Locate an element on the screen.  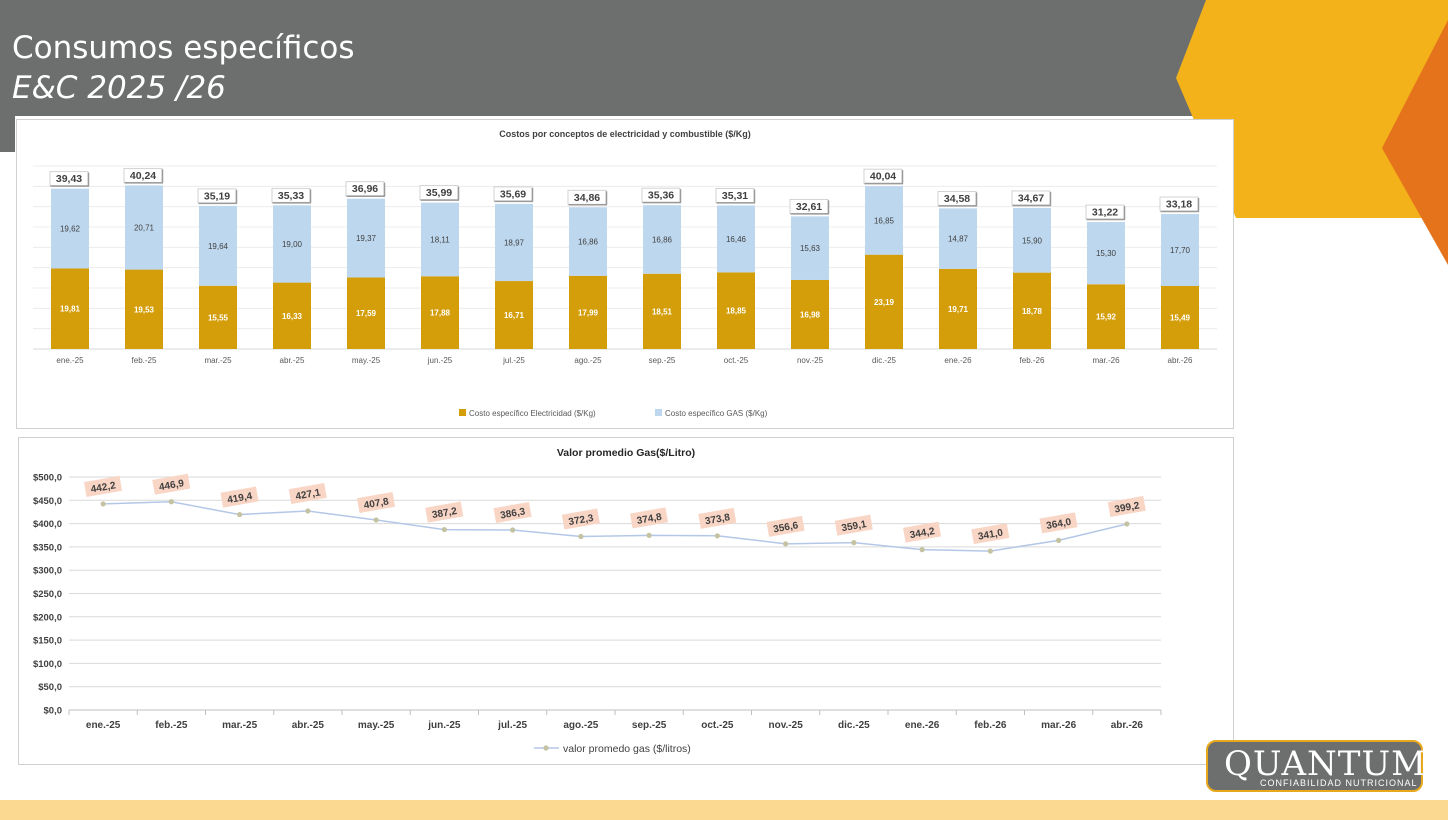
yellow-hexagon is located at coordinates (1312, 109).